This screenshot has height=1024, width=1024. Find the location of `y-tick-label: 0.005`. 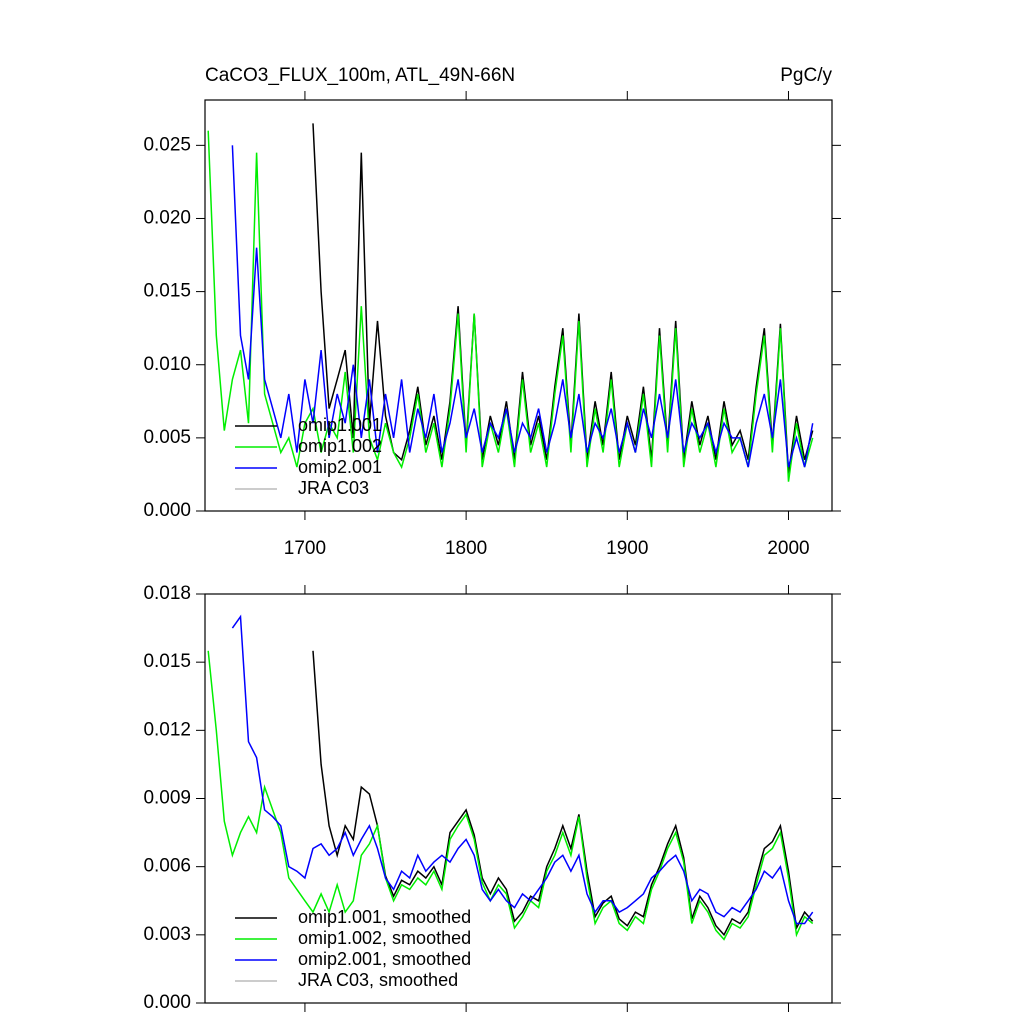

y-tick-label: 0.005 is located at coordinates (167, 437).